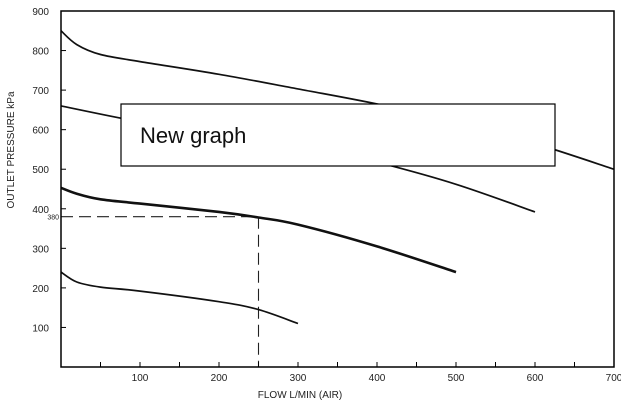 The width and height of the screenshot is (621, 402). I want to click on reference-value-label: 380, so click(53, 218).